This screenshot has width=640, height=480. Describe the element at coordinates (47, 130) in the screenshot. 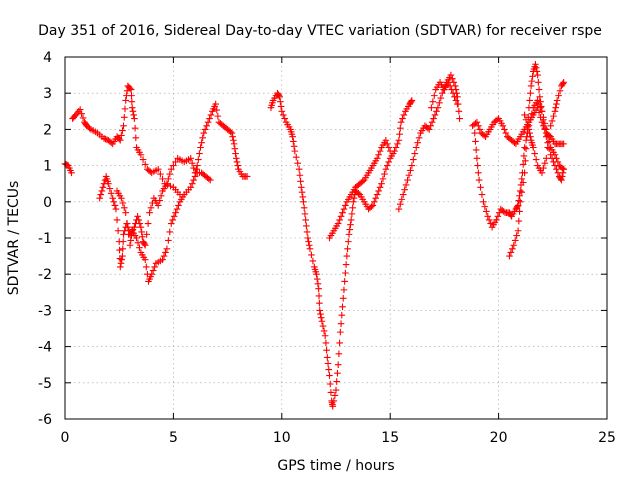

I see `y-tick-label: 2` at that location.